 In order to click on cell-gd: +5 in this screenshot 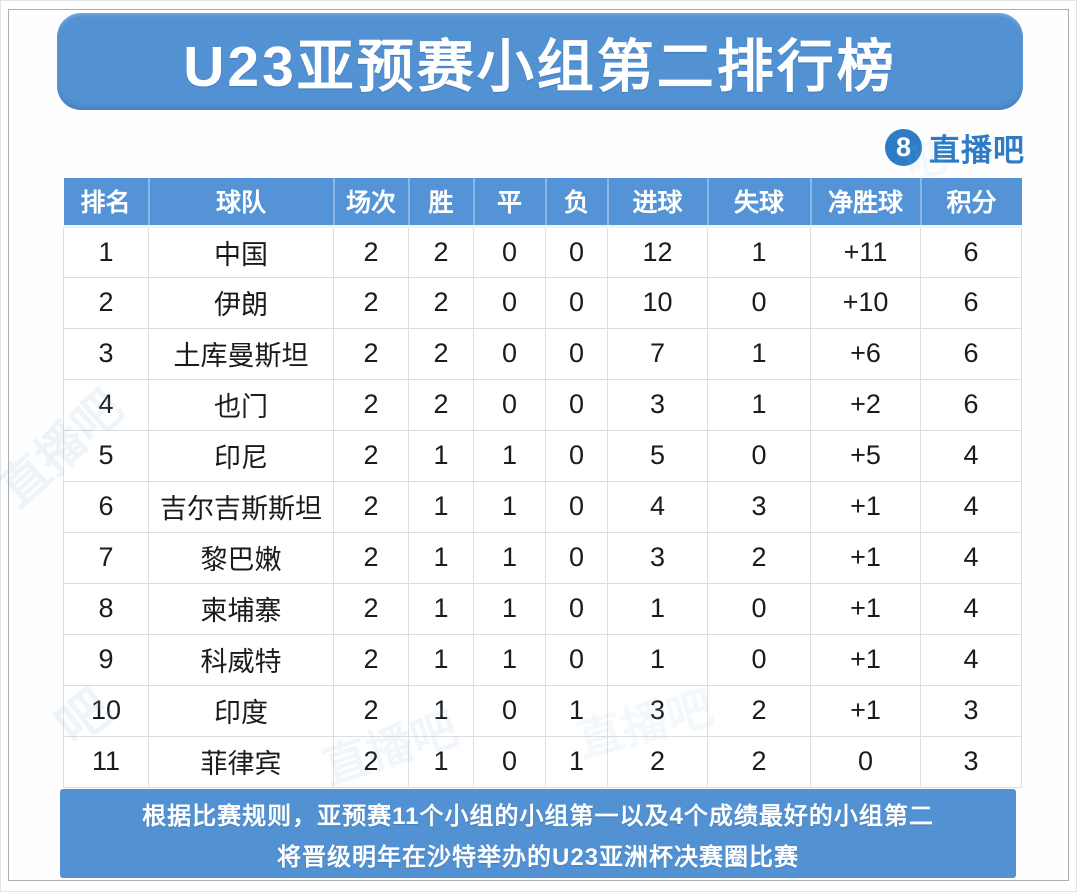, I will do `click(865, 455)`.